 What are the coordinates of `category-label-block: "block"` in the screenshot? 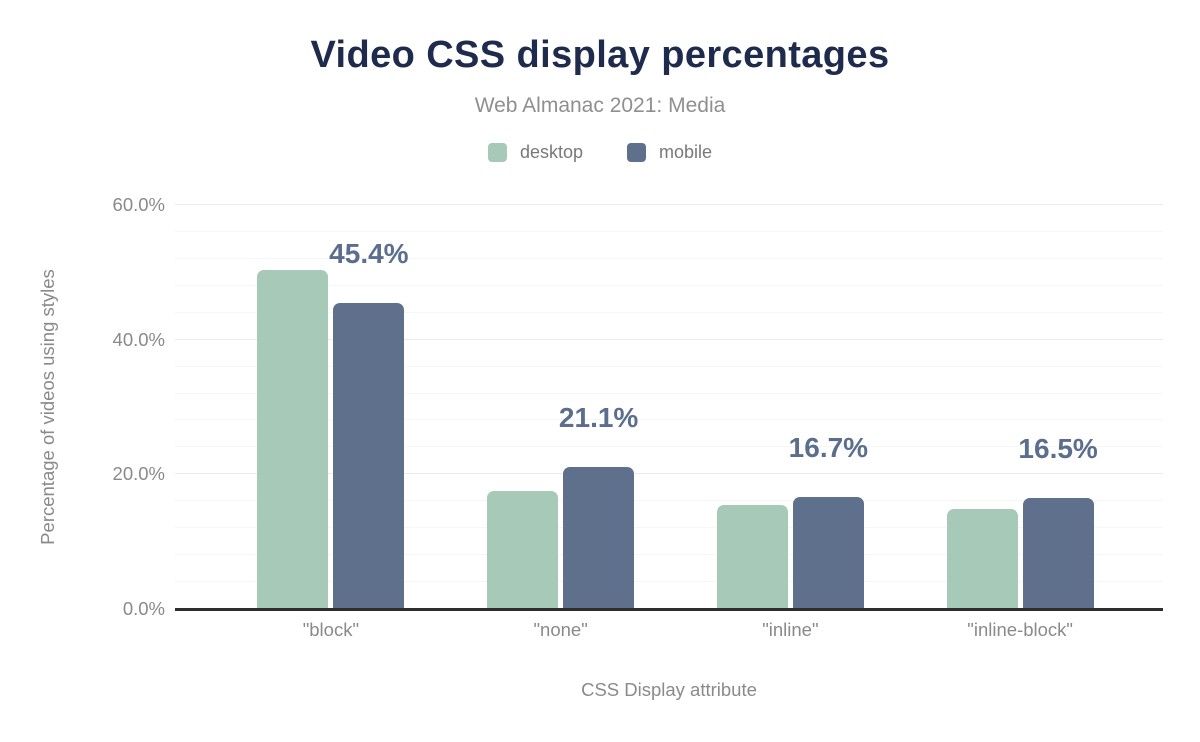 It's located at (331, 629).